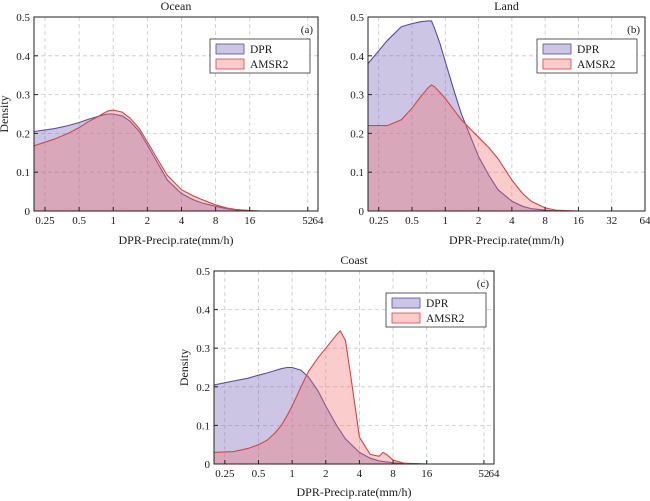  I want to click on panel-title: Coast, so click(354, 260).